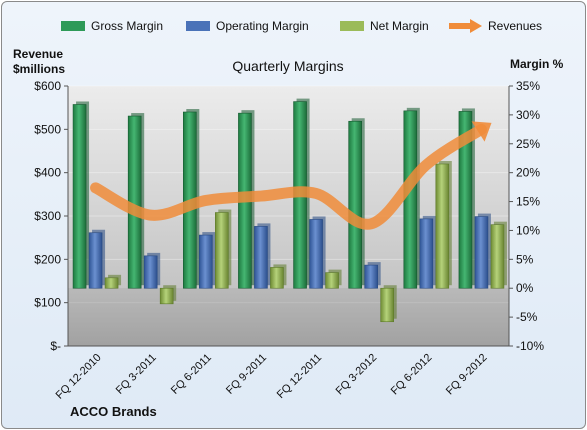 This screenshot has height=430, width=587. I want to click on category-label: FQ 3-2011, so click(136, 374).